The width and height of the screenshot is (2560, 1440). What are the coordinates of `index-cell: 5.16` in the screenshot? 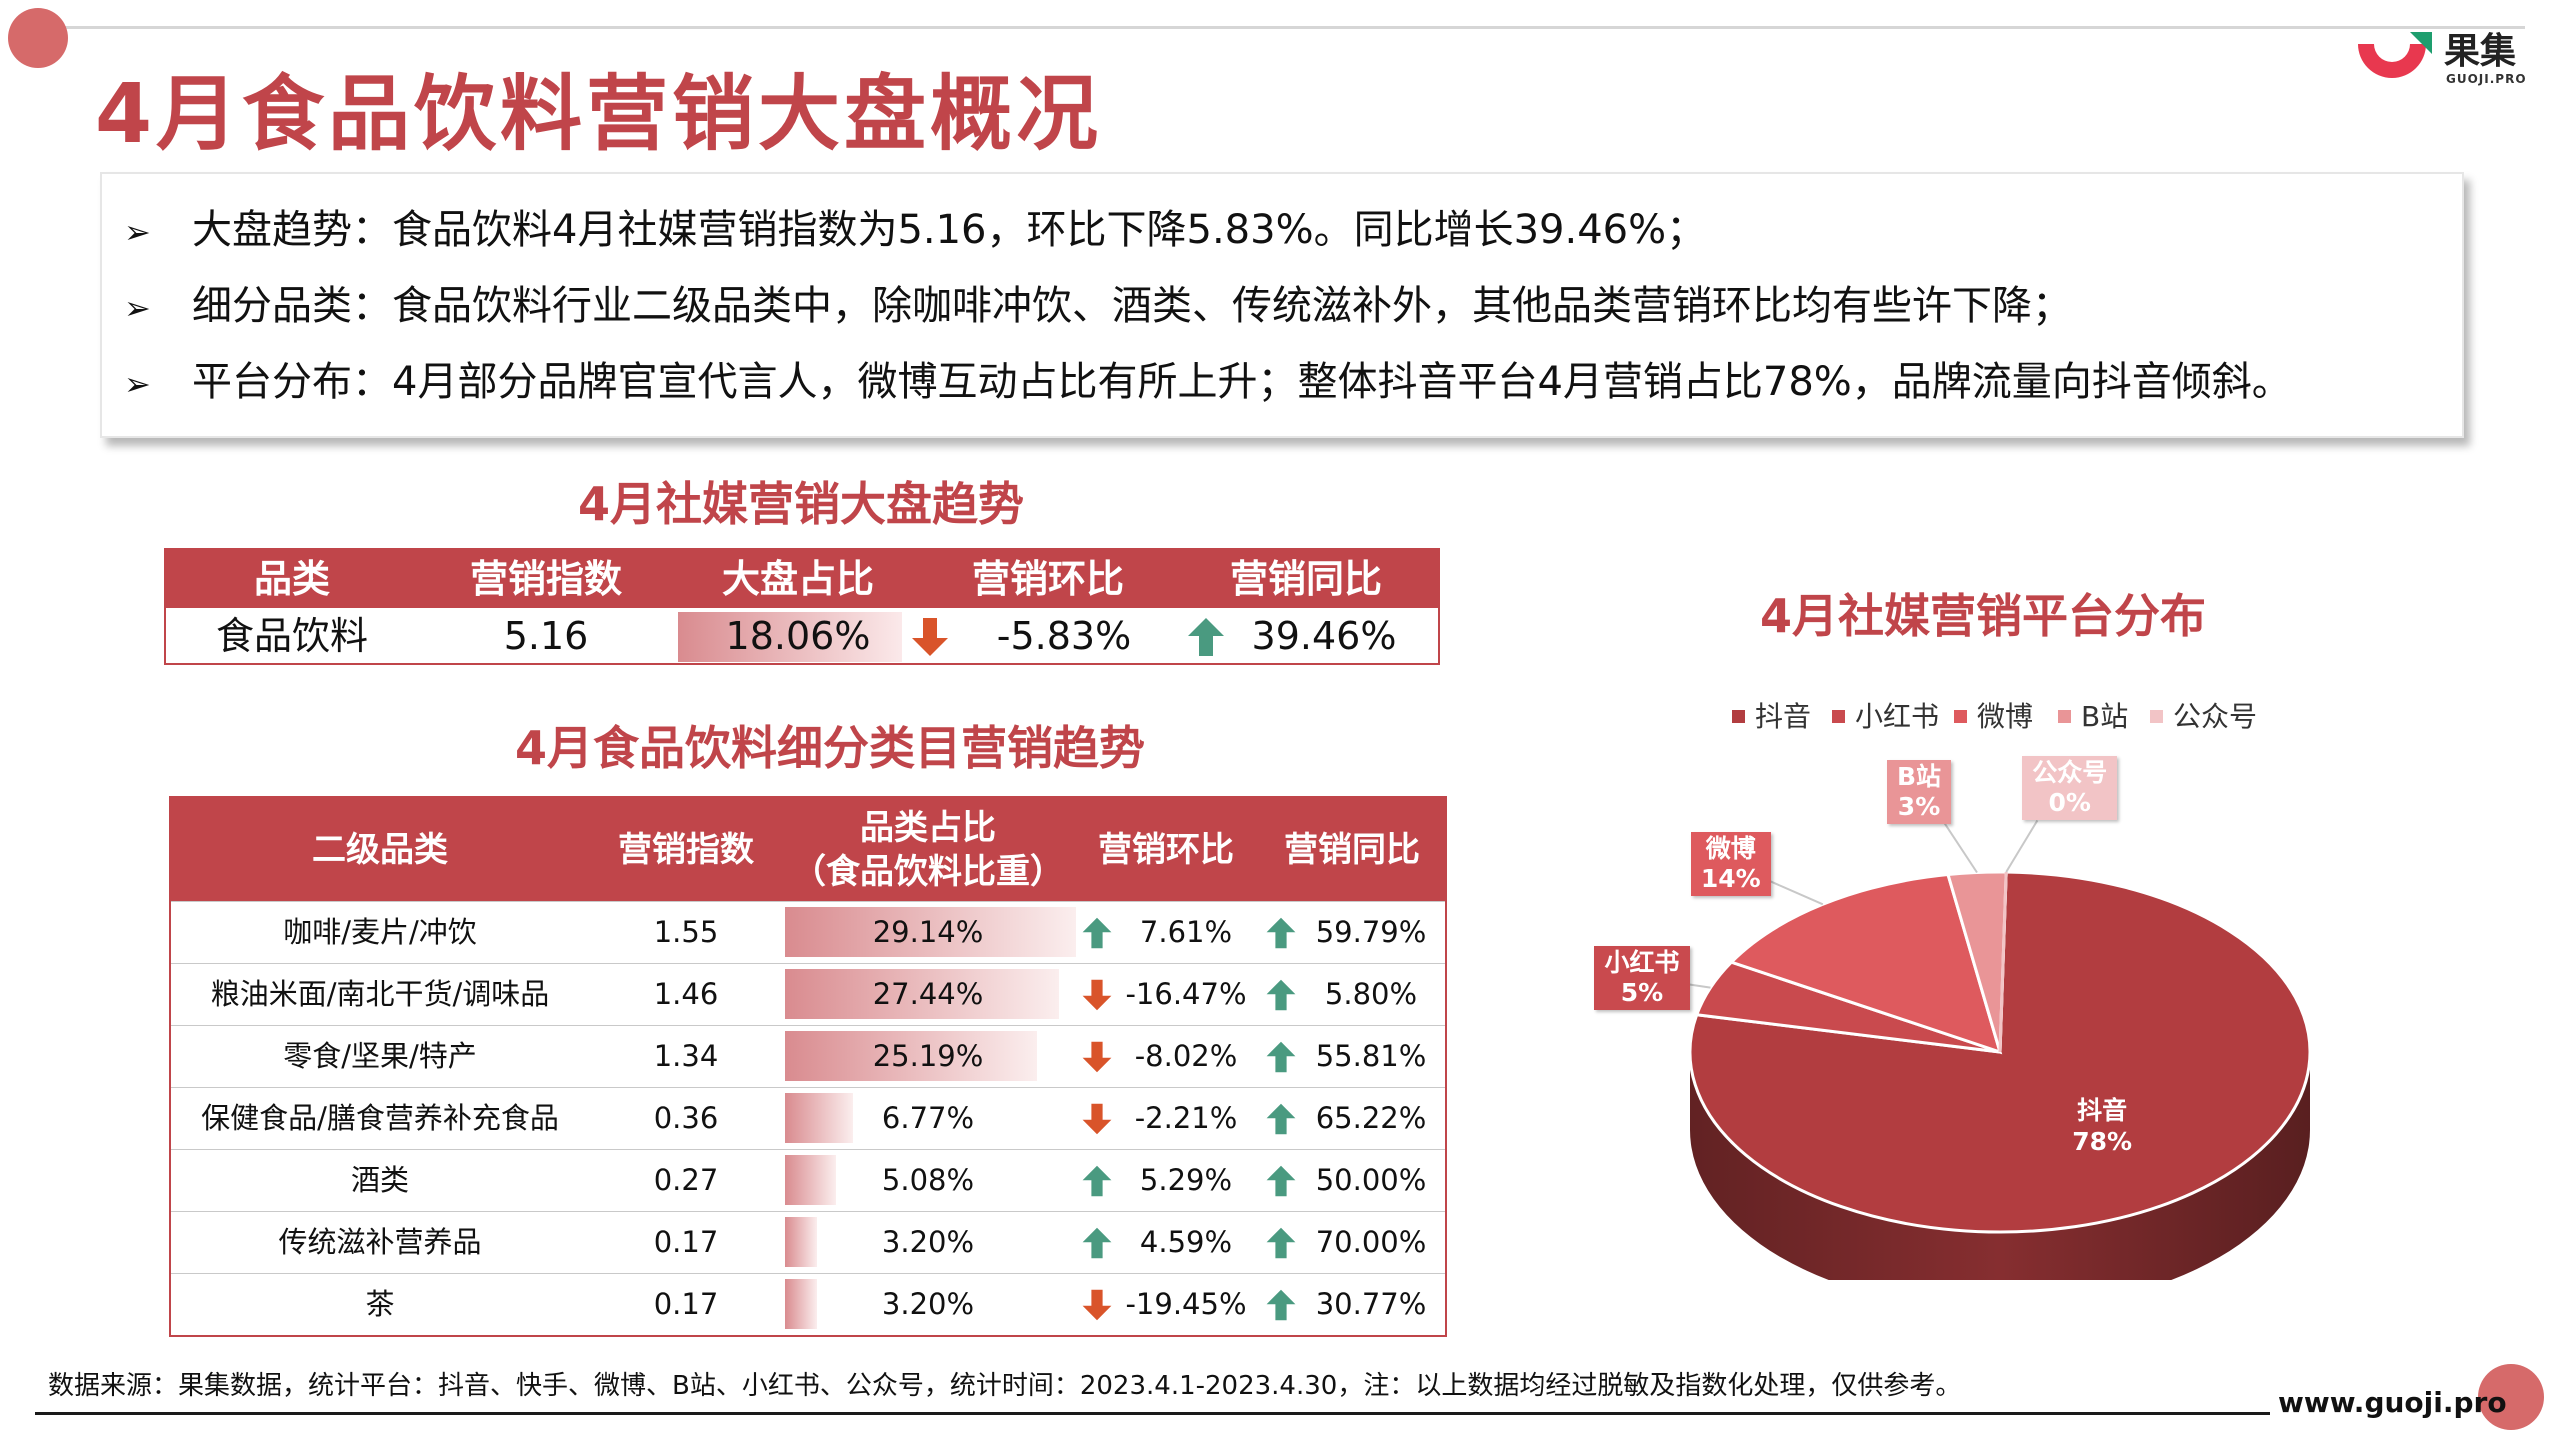 It's located at (546, 636).